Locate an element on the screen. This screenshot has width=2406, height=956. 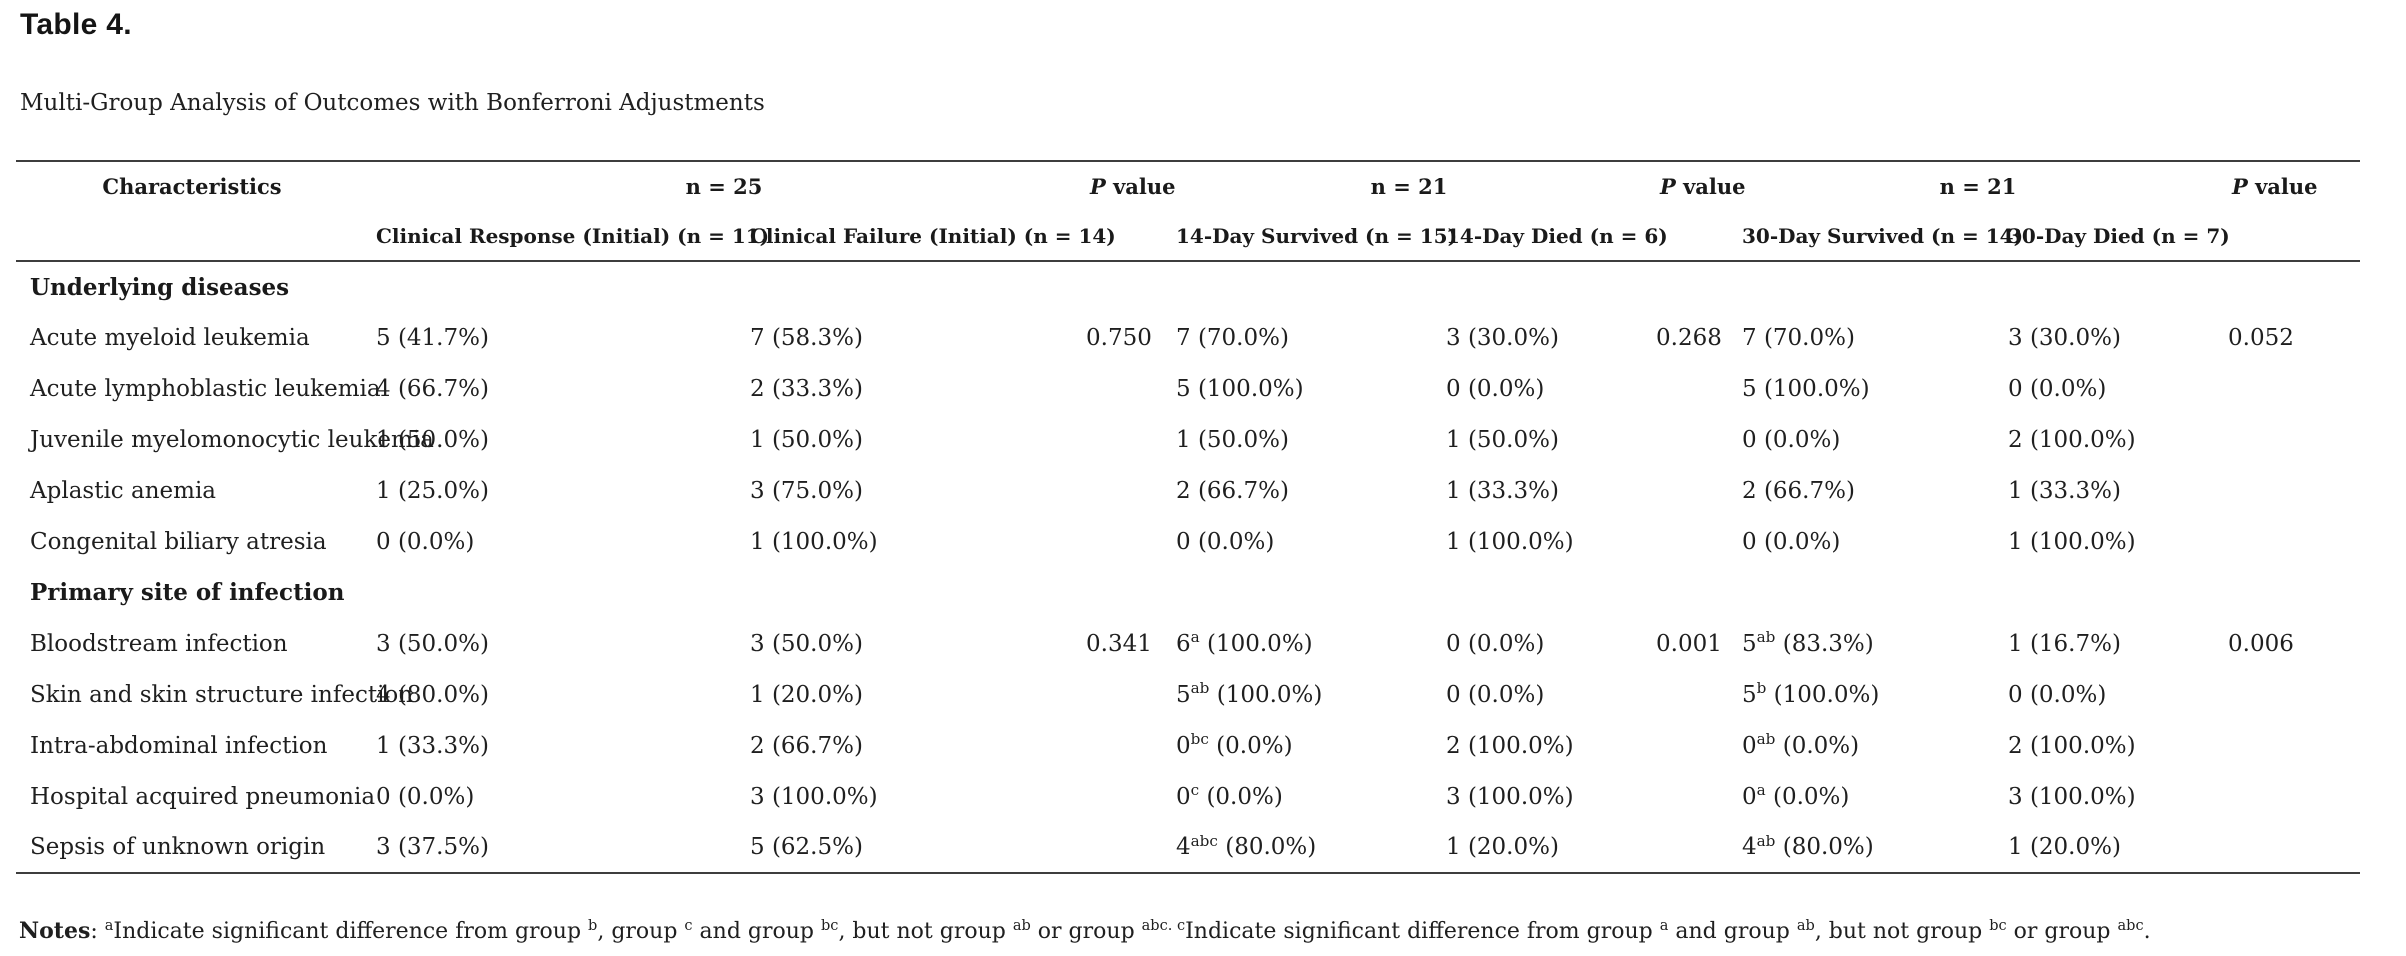
value-cell: 7 (58.3%) is located at coordinates (806, 337).